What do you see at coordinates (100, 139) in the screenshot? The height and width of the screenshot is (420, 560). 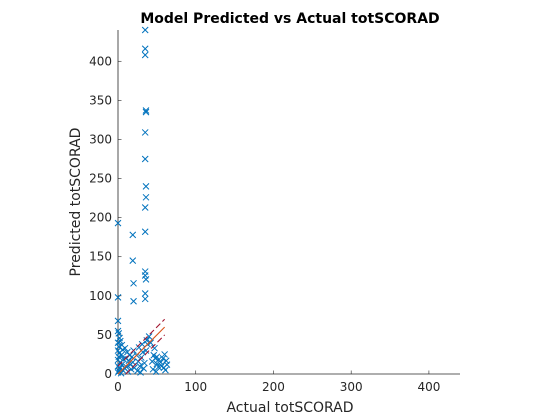 I see `y-tick-label: 300` at bounding box center [100, 139].